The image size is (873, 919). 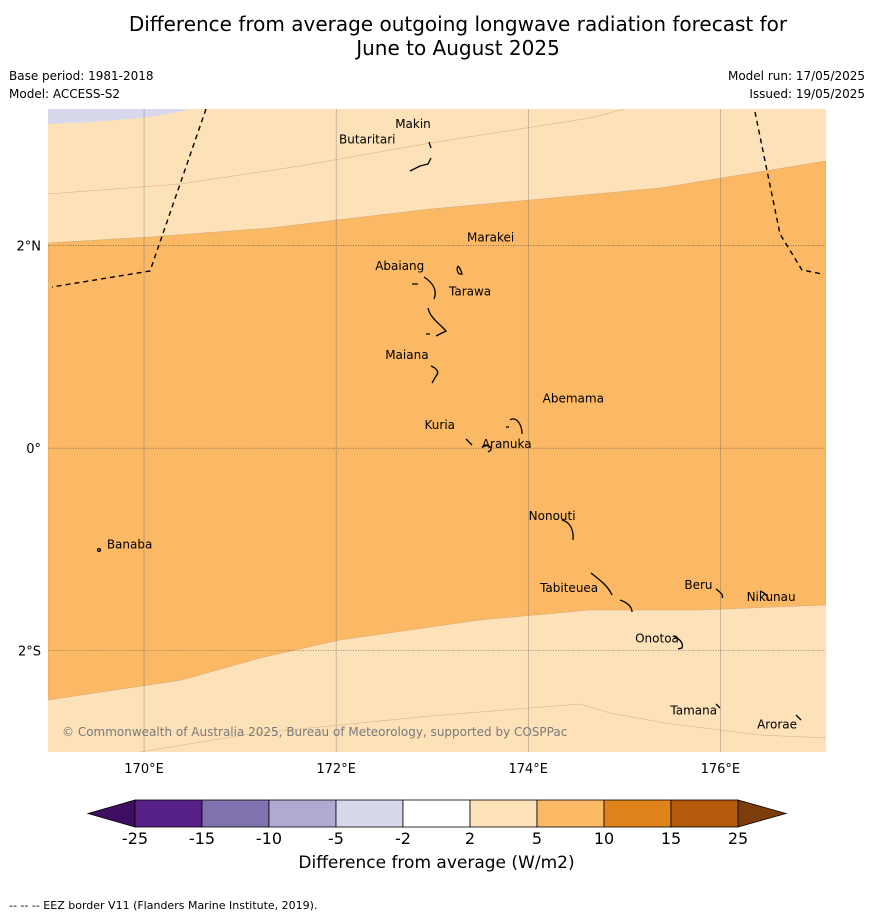 I want to click on lon-tick-label: 174°E, so click(x=528, y=769).